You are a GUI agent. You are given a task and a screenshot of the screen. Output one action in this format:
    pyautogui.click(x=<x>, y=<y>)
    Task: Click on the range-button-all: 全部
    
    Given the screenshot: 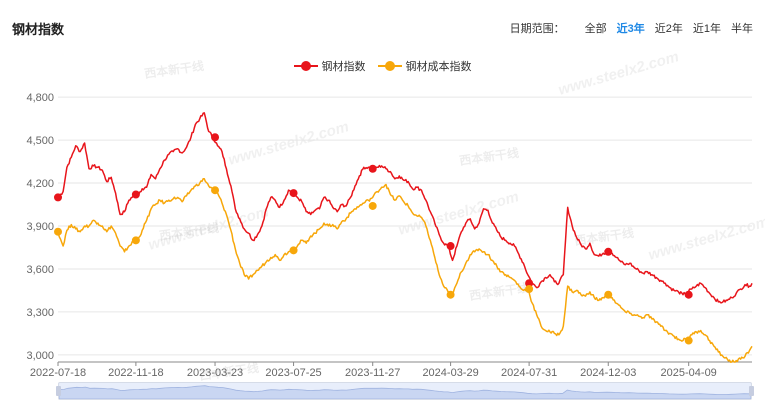 What is the action you would take?
    pyautogui.click(x=595, y=29)
    